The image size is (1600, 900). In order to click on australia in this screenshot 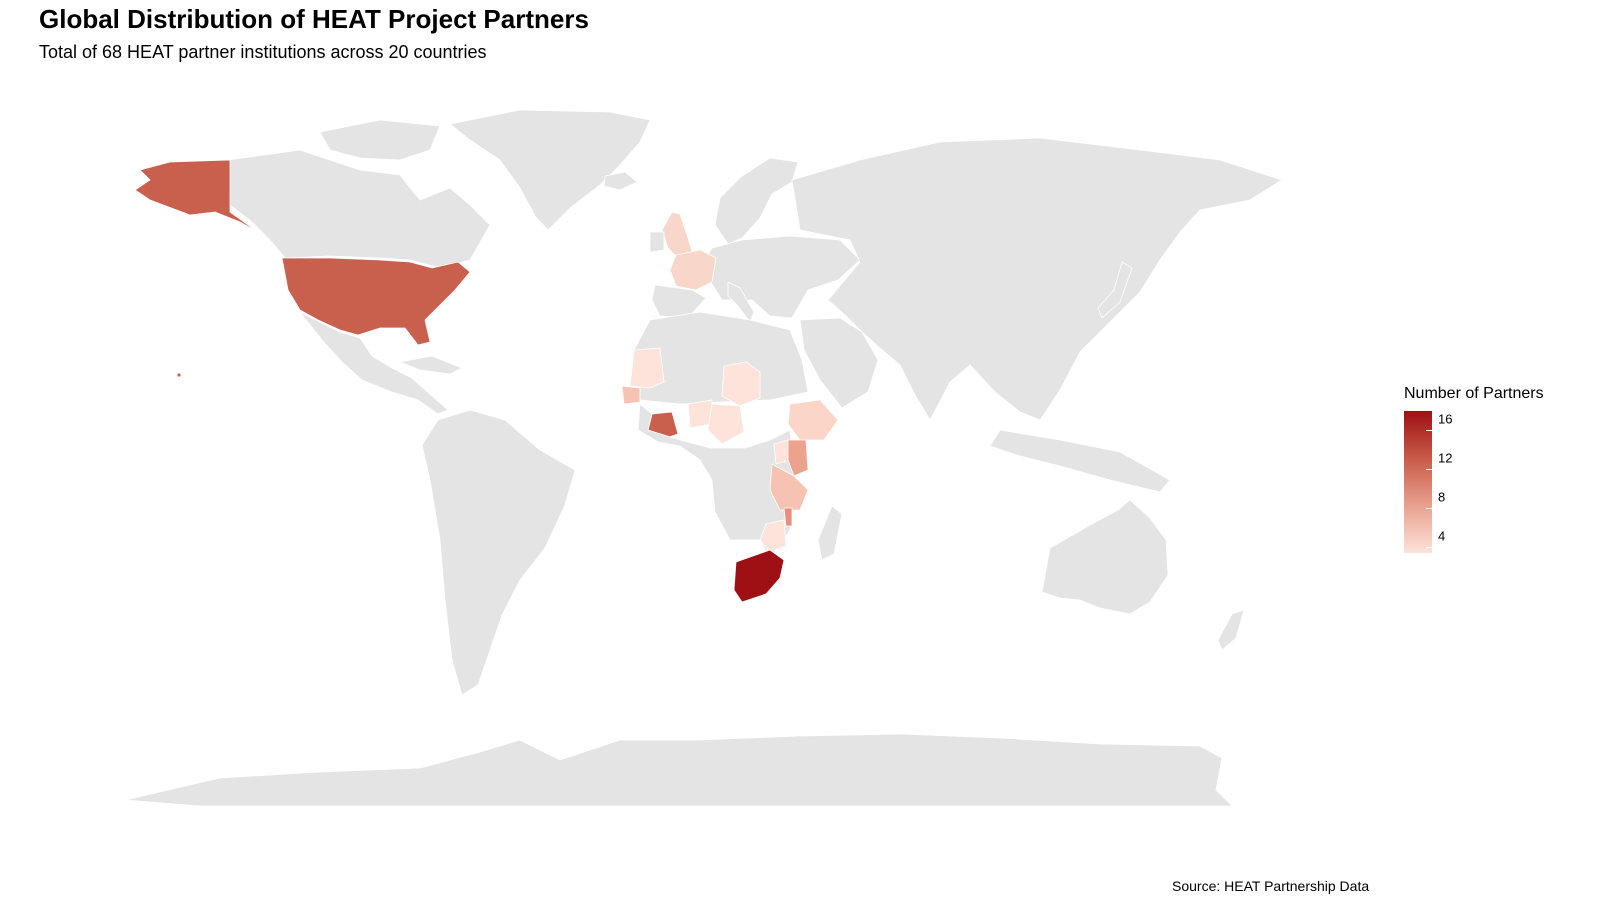, I will do `click(1105, 557)`.